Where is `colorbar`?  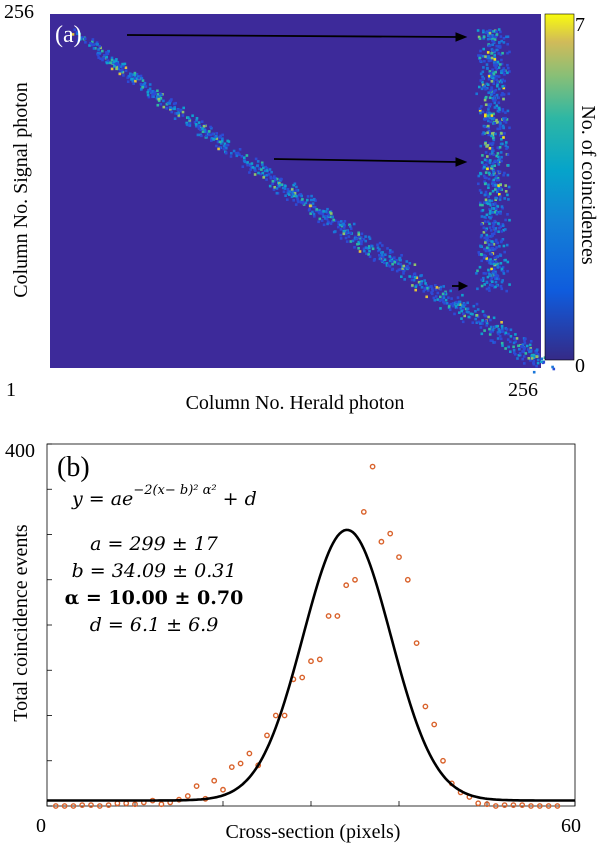 colorbar is located at coordinates (559, 187).